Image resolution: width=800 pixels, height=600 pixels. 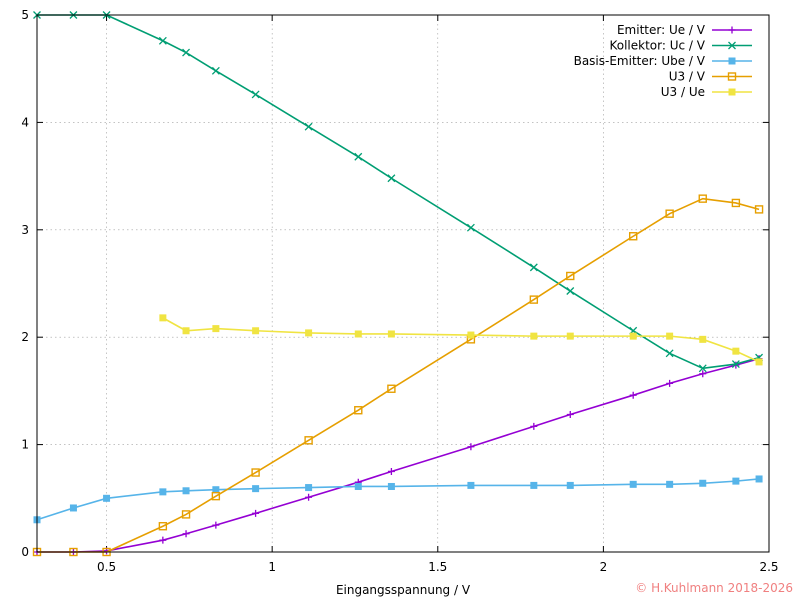 What do you see at coordinates (661, 30) in the screenshot?
I see `legend-label: Emitter: Ue / V` at bounding box center [661, 30].